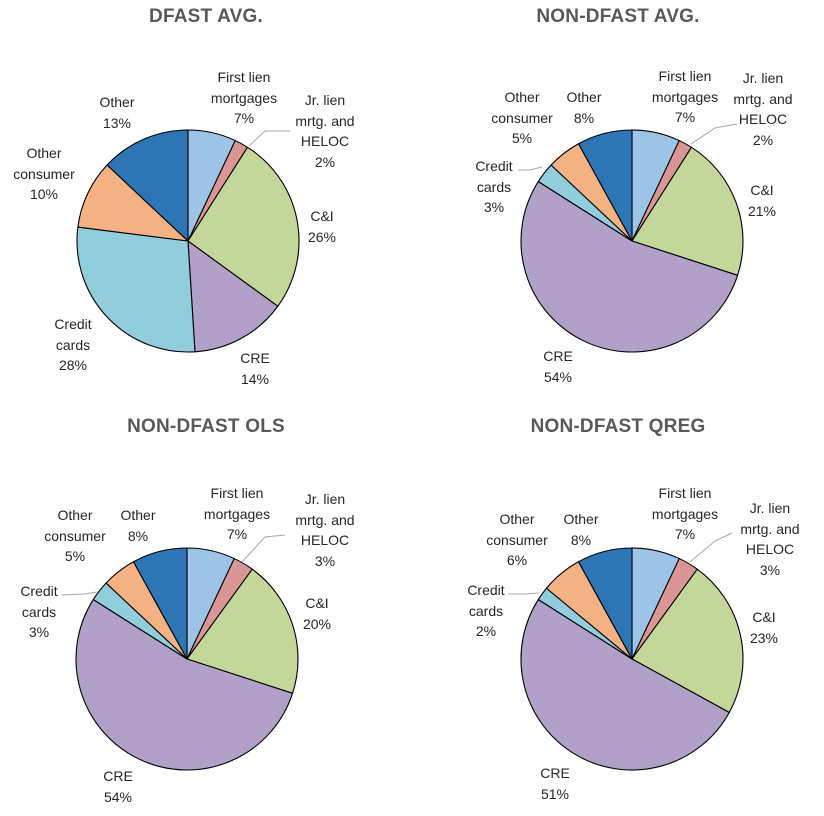  I want to click on data-label-c-and-i: C&I 26%, so click(322, 226).